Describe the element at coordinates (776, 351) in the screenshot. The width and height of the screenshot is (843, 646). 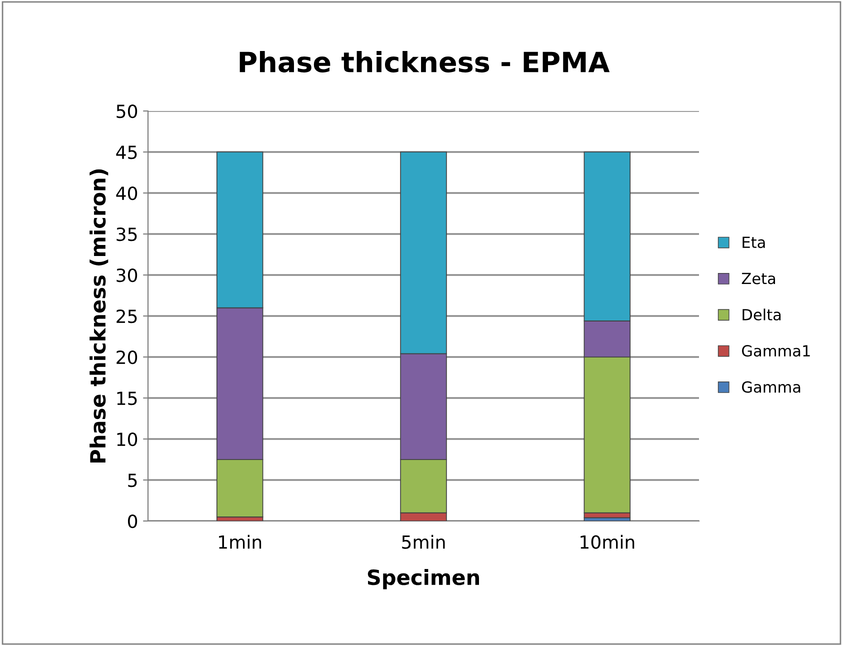
I see `legend-label: Gamma1` at that location.